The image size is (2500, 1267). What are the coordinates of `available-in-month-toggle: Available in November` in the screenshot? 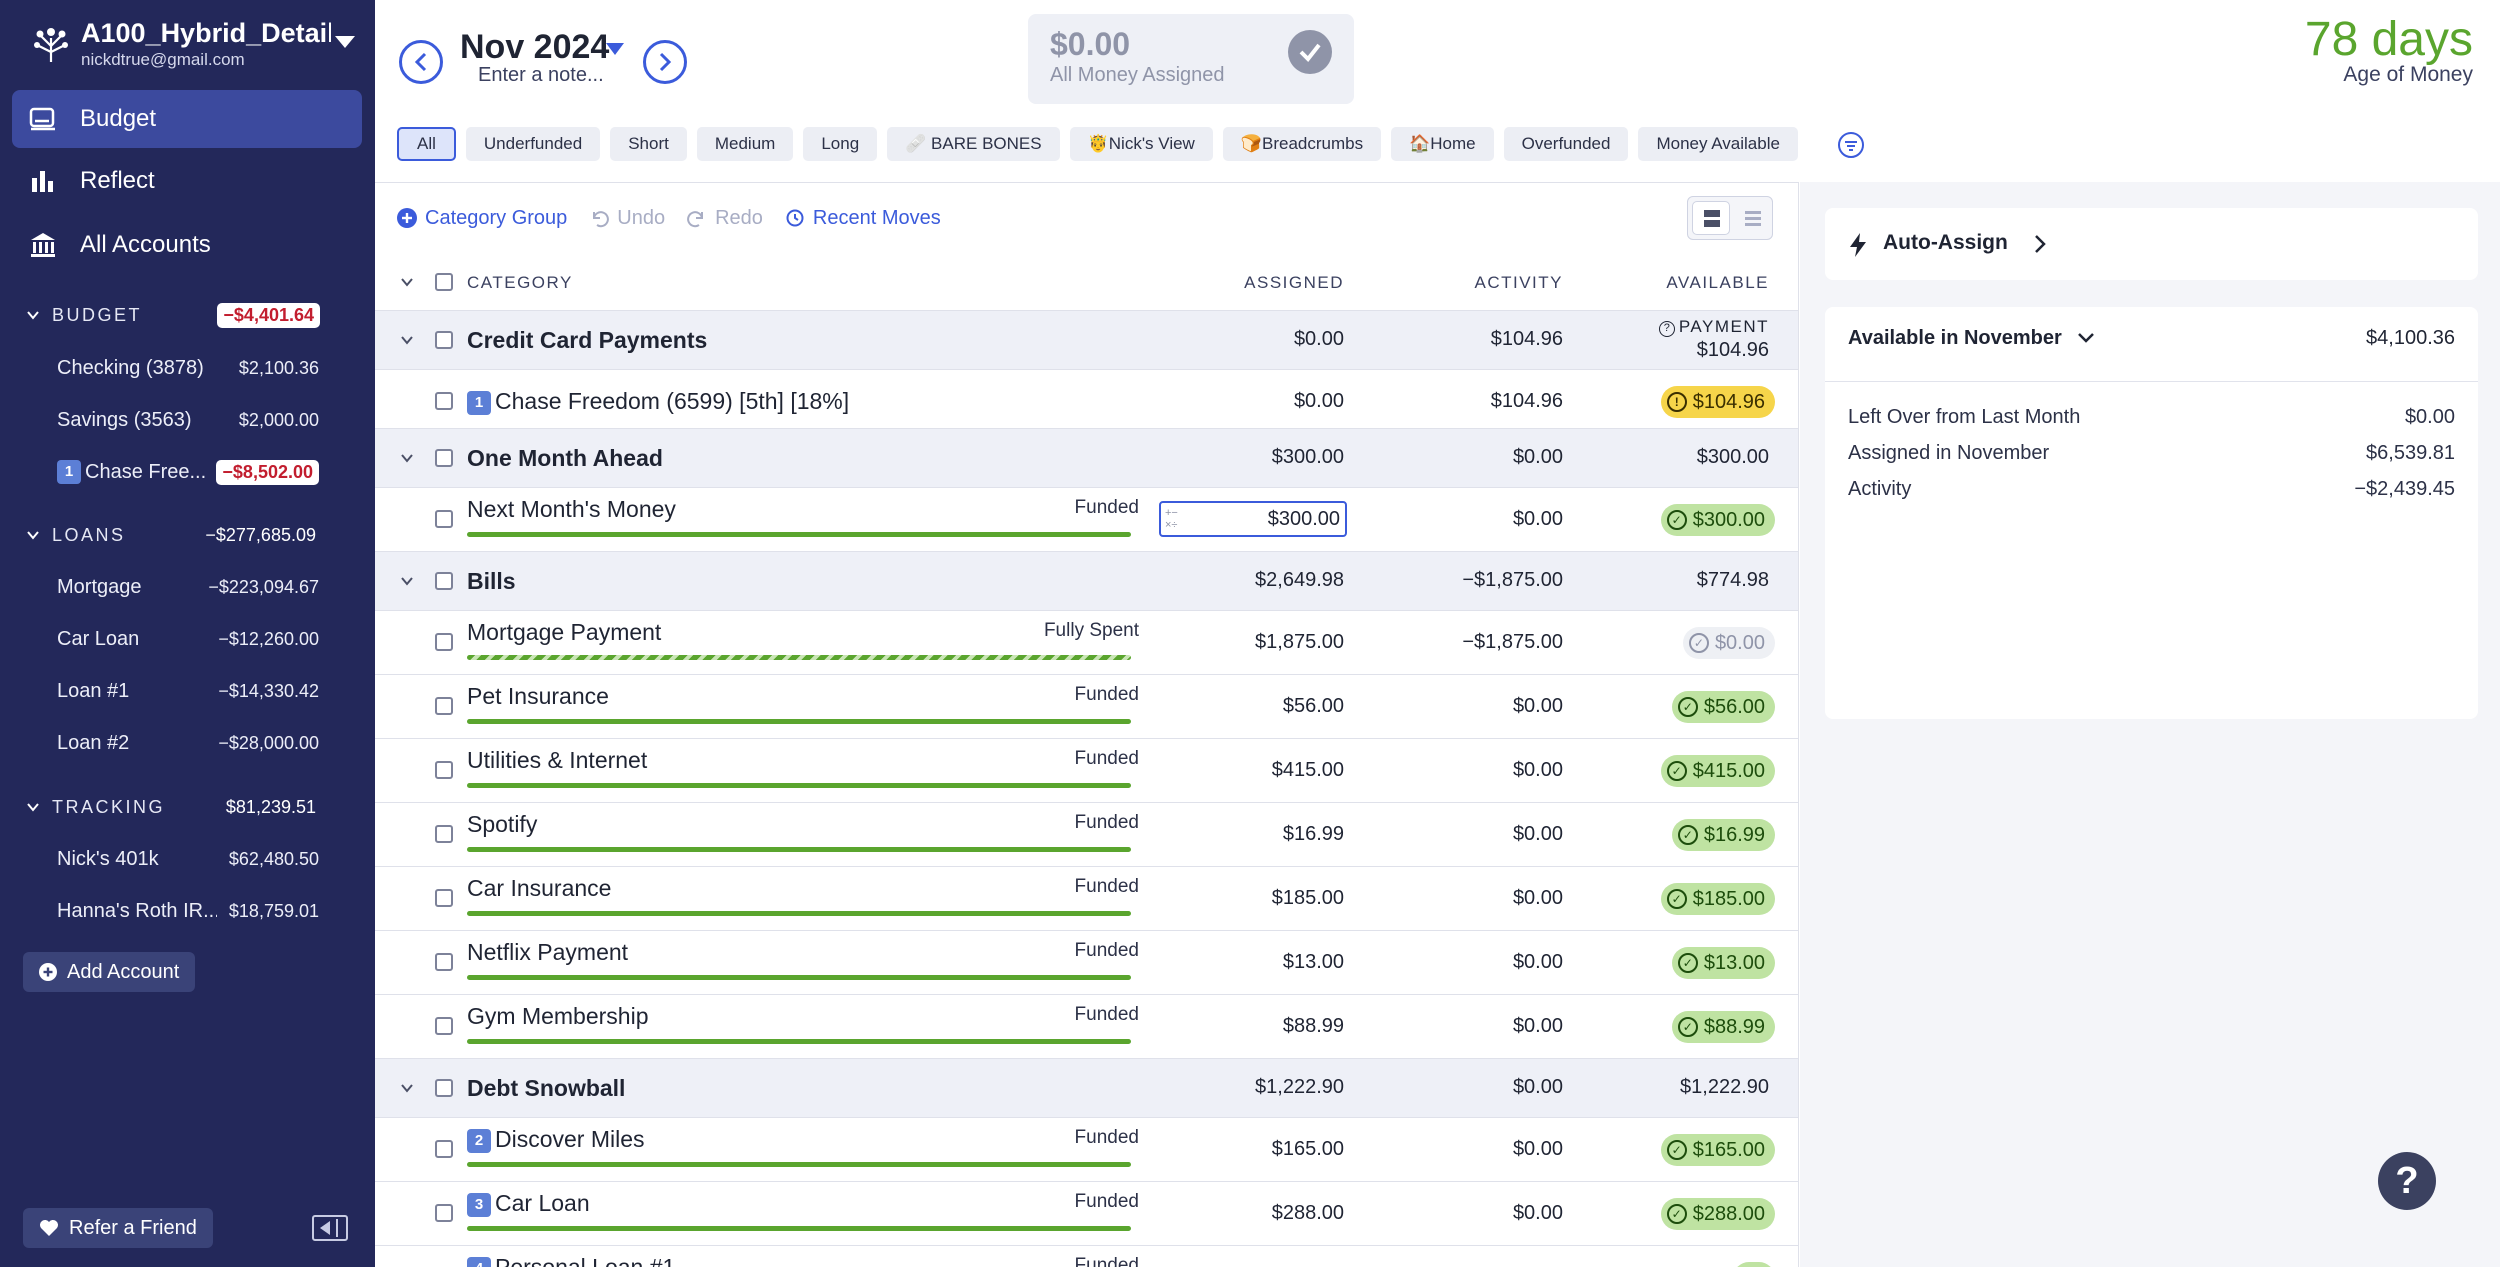 It's located at (1971, 338).